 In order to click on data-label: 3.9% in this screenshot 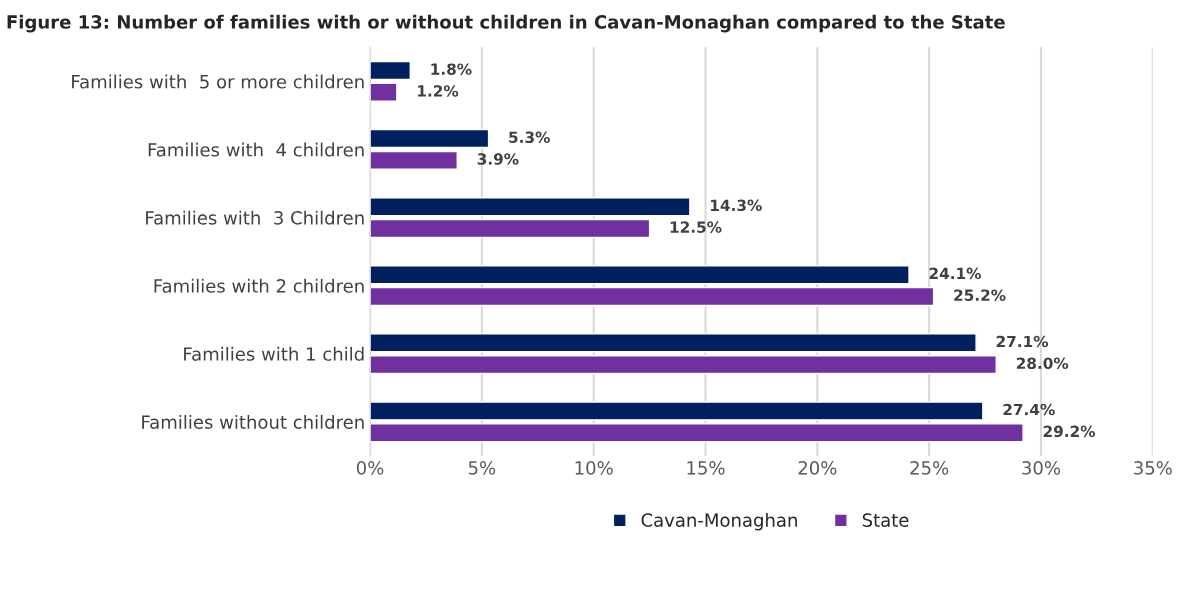, I will do `click(498, 159)`.